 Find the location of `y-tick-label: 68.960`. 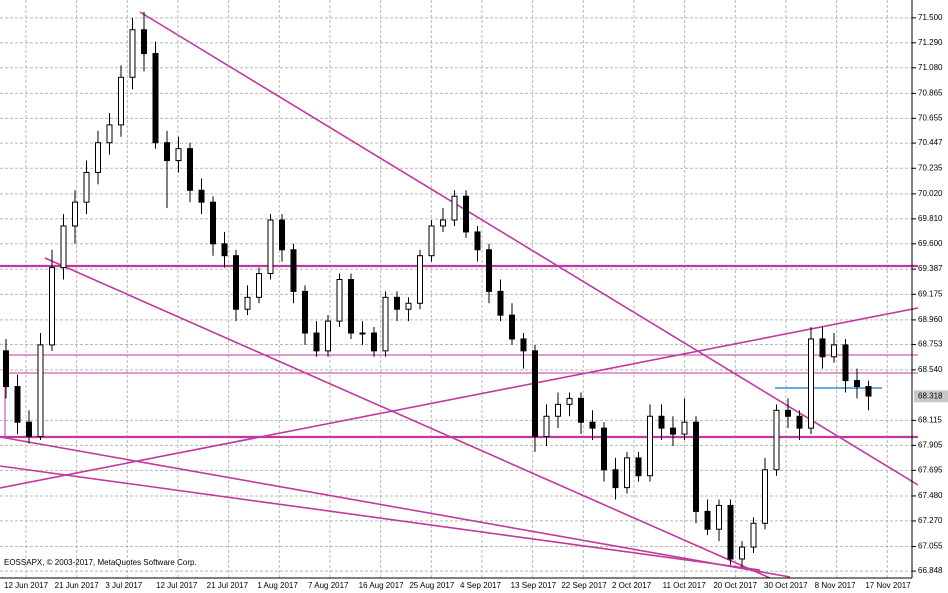

y-tick-label: 68.960 is located at coordinates (930, 319).